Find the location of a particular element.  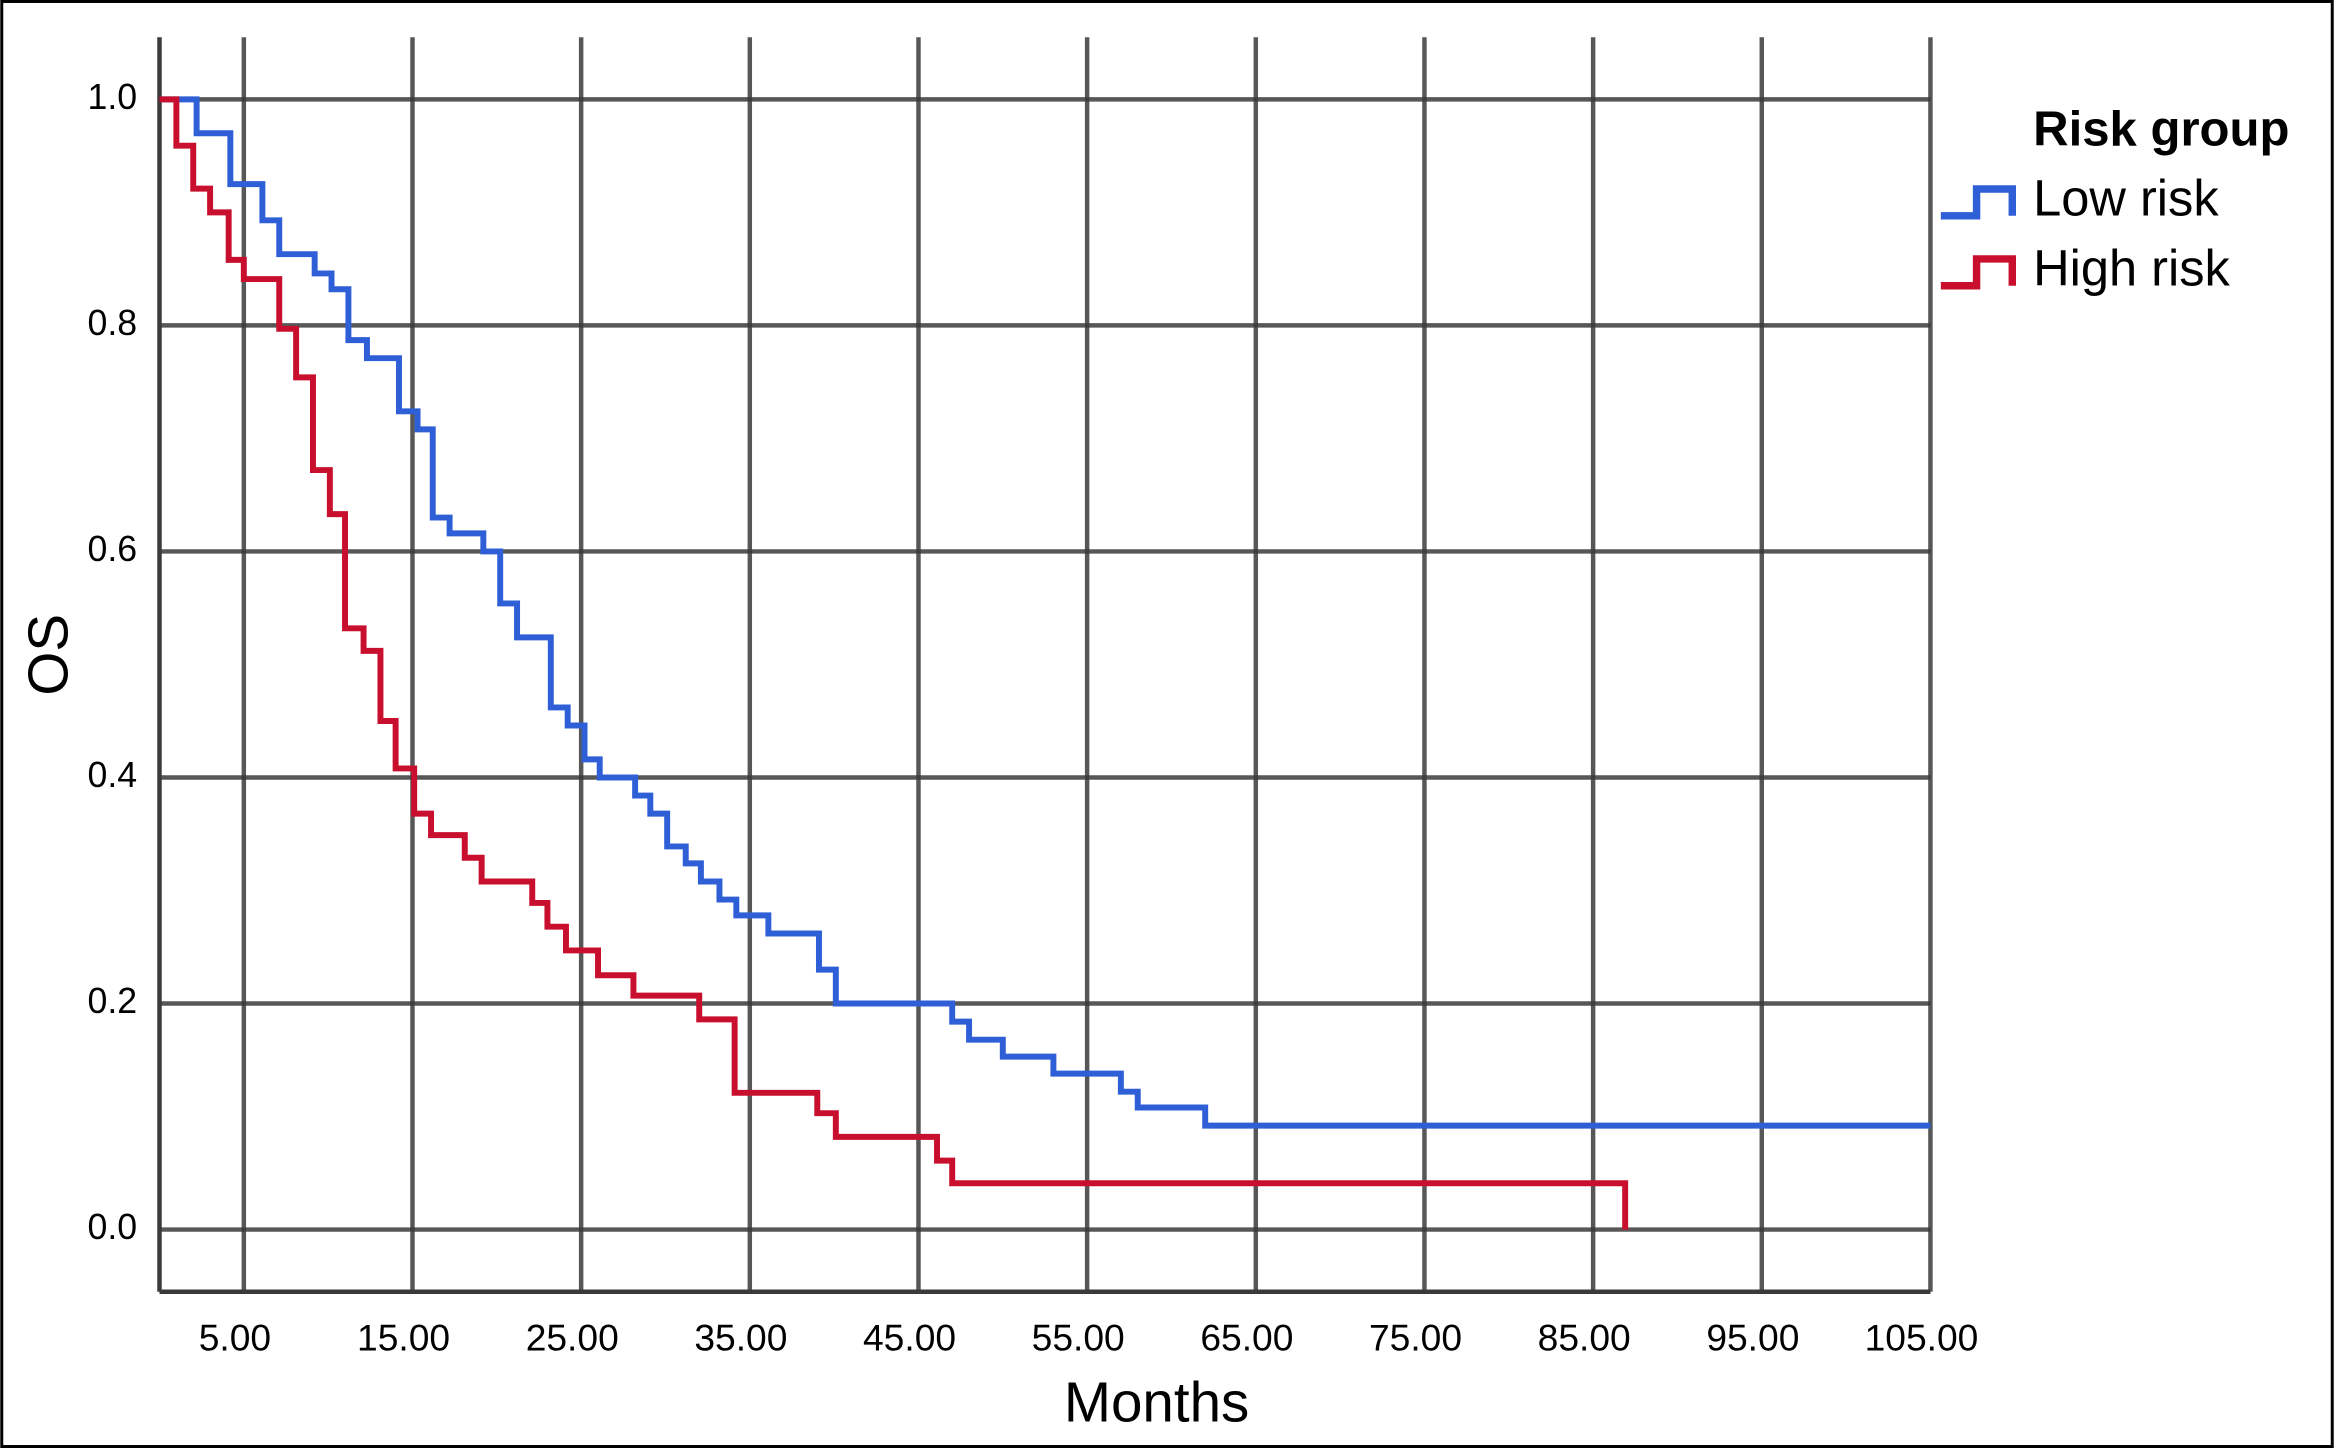

x-tick-label: 55.00 is located at coordinates (1078, 1338).